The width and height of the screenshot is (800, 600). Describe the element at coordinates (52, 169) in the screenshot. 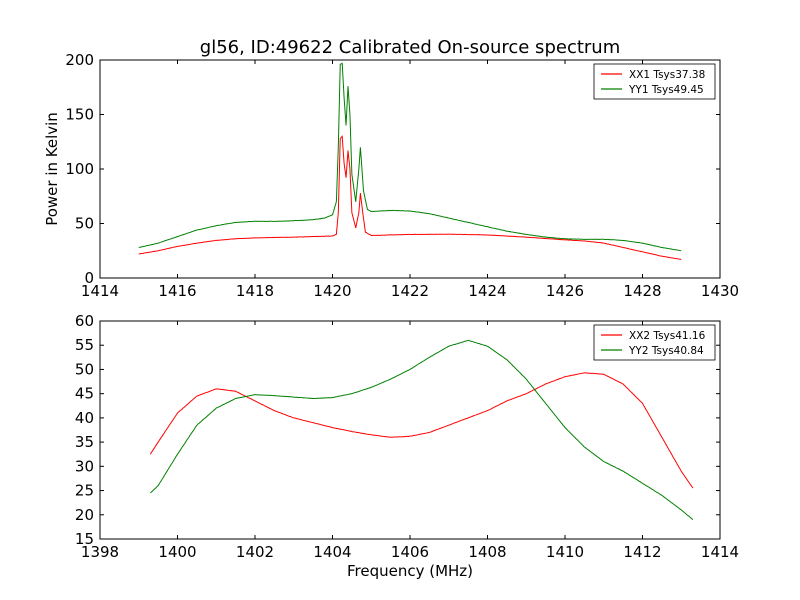

I see `top-y-axis-label: Power in Kelvin` at that location.